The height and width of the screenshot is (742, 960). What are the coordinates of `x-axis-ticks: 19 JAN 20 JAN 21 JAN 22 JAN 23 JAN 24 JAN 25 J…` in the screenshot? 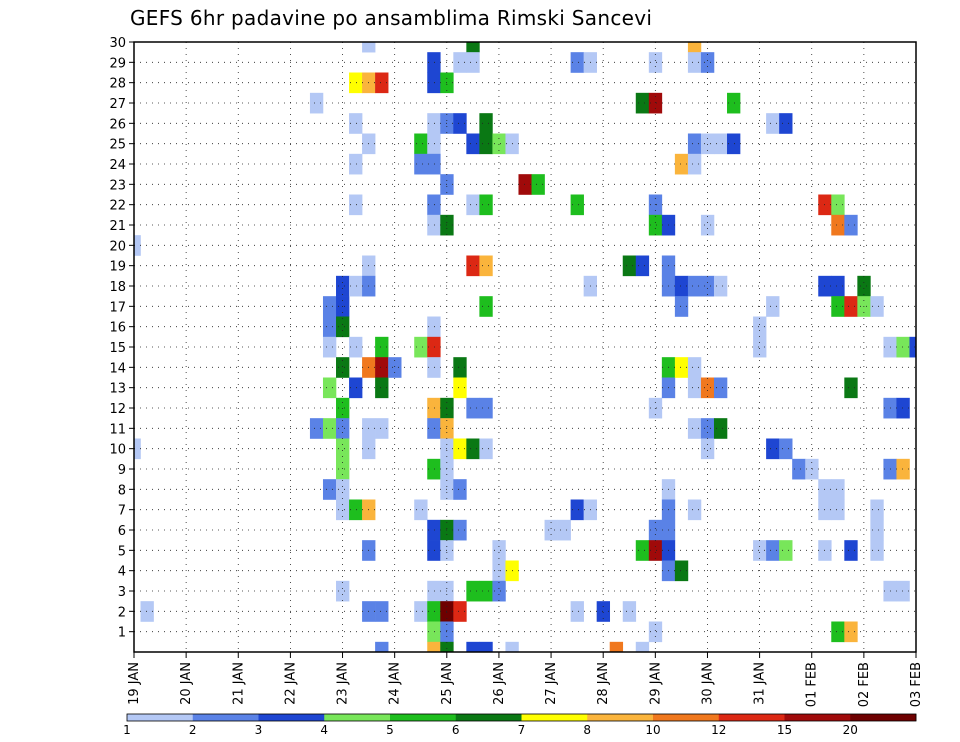 It's located at (525, 679).